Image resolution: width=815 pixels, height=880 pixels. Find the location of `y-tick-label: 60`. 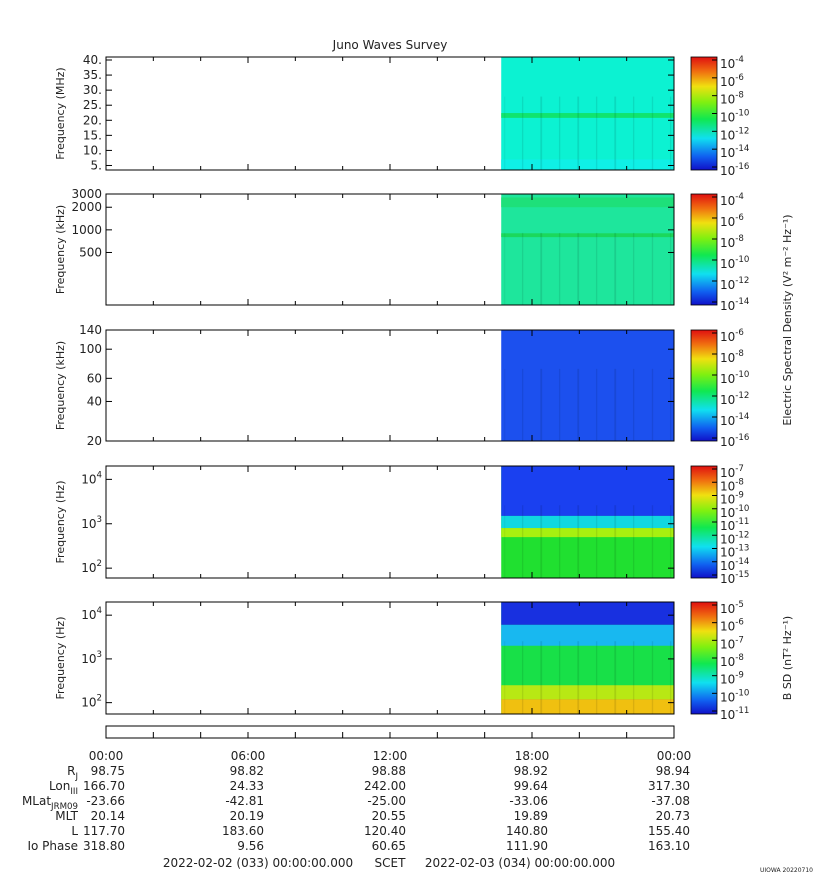

y-tick-label: 60 is located at coordinates (94, 378).